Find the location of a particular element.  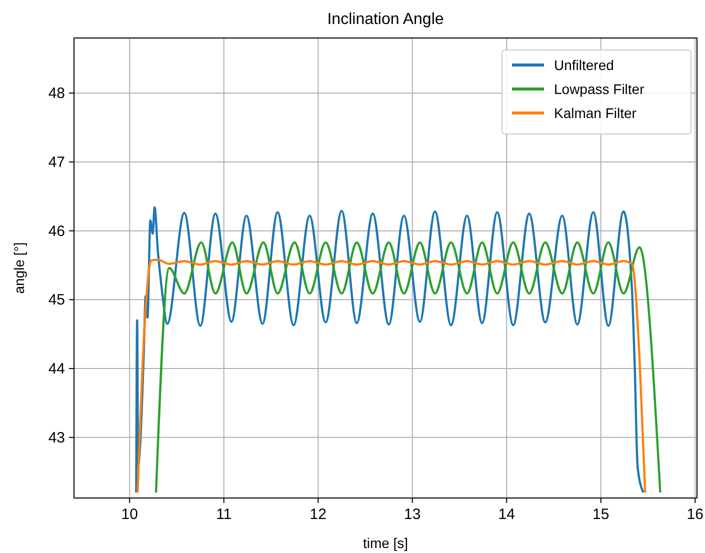

chart-title: Inclination Angle is located at coordinates (385, 19).